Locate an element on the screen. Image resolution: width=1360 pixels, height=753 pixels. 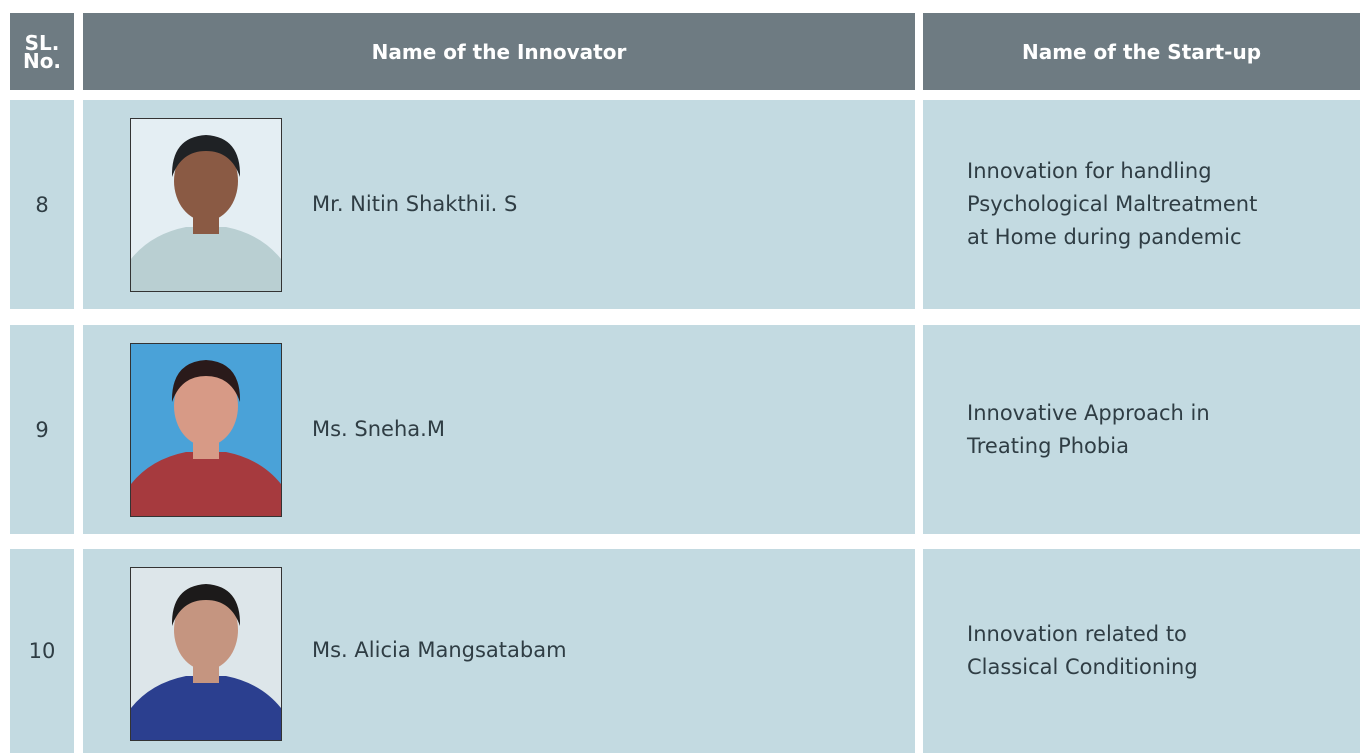
startup-line: Innovation related to is located at coordinates (1077, 634).